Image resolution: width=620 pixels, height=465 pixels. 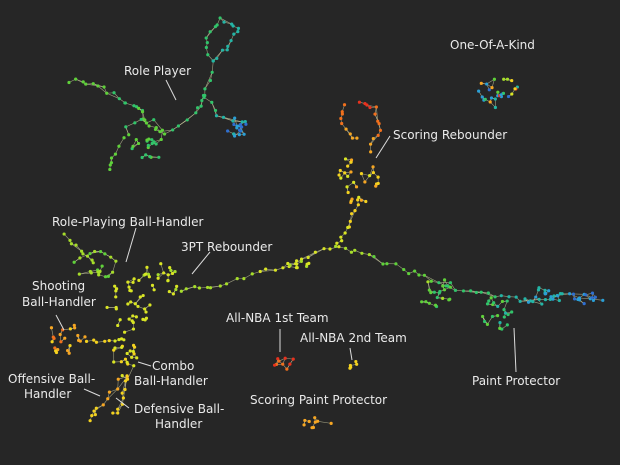 What do you see at coordinates (201, 263) in the screenshot?
I see `three-pt-rebounder-leader` at bounding box center [201, 263].